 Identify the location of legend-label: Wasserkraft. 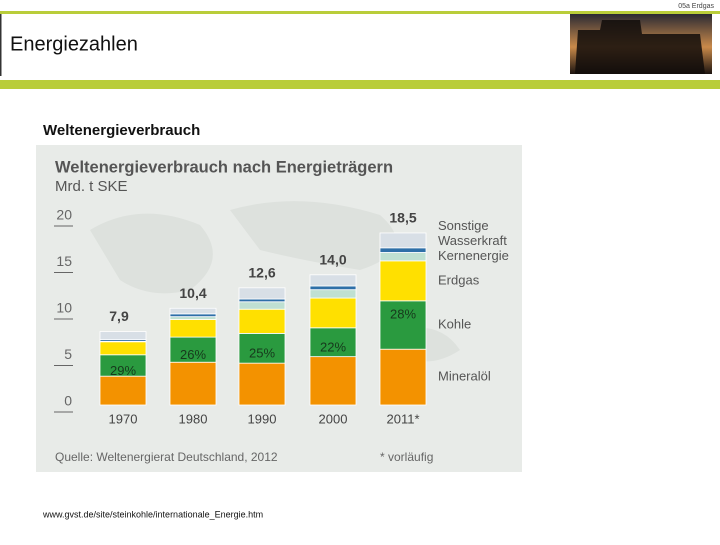
(472, 240).